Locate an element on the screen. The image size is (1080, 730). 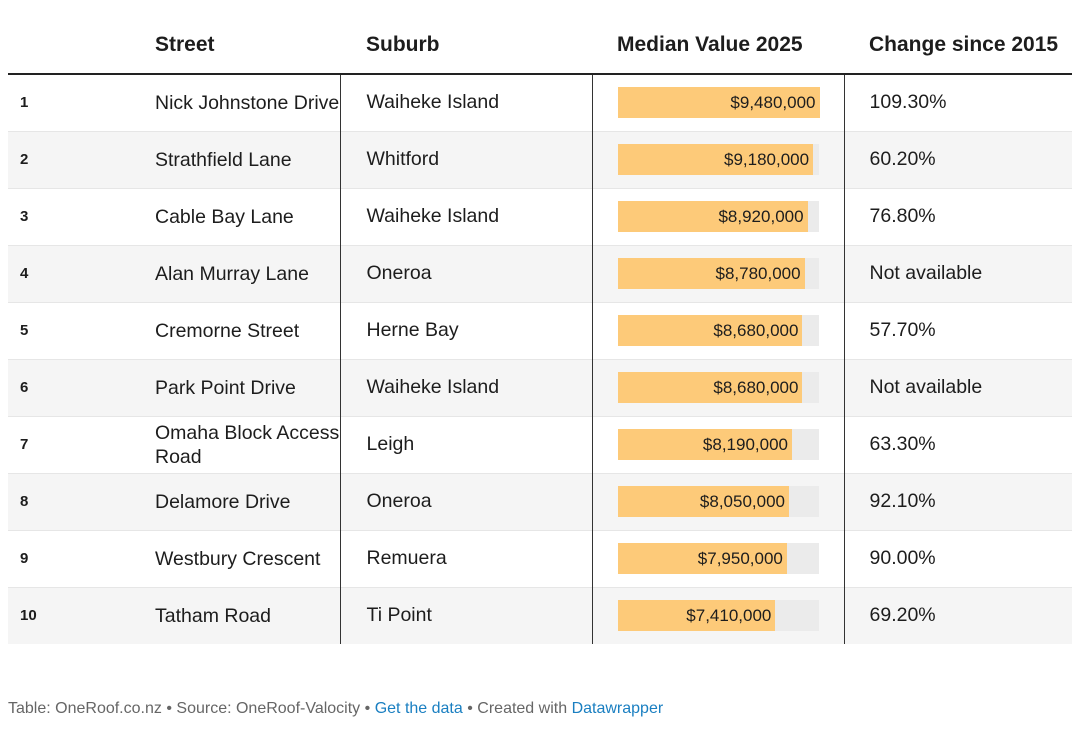
bar-track: $8,920,000 is located at coordinates (718, 216).